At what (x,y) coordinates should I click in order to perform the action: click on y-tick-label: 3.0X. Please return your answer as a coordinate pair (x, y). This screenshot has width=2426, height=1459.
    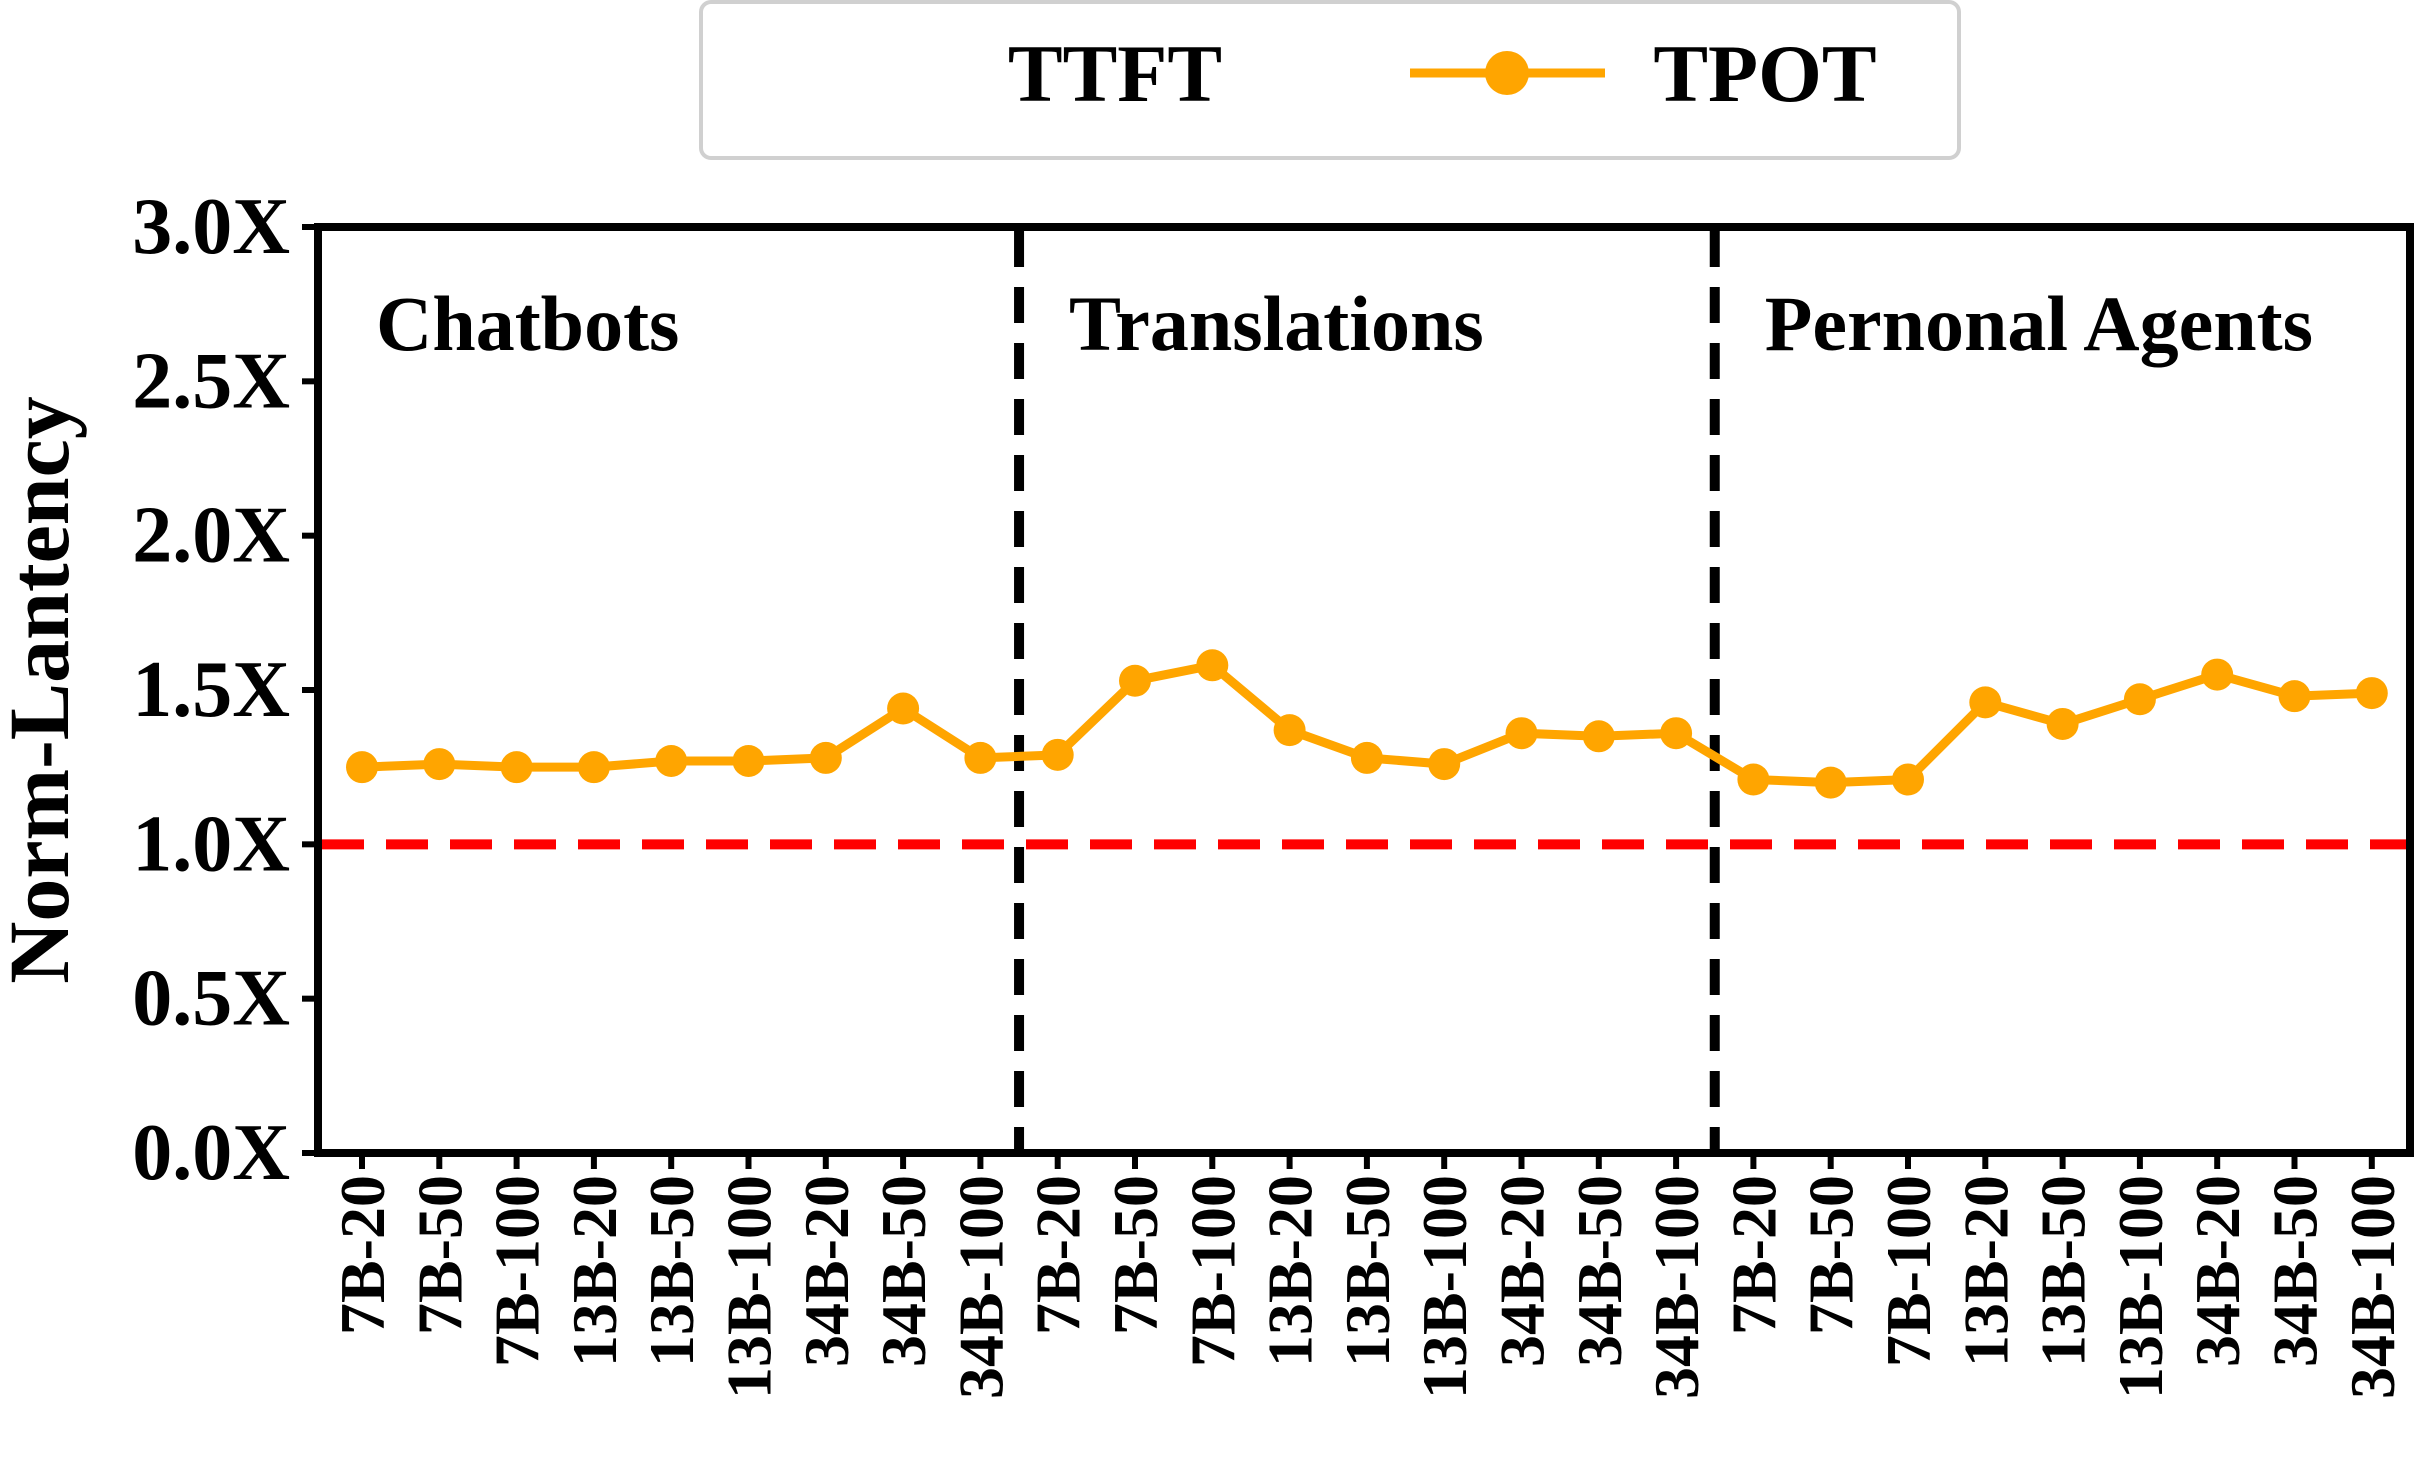
    Looking at the image, I should click on (211, 227).